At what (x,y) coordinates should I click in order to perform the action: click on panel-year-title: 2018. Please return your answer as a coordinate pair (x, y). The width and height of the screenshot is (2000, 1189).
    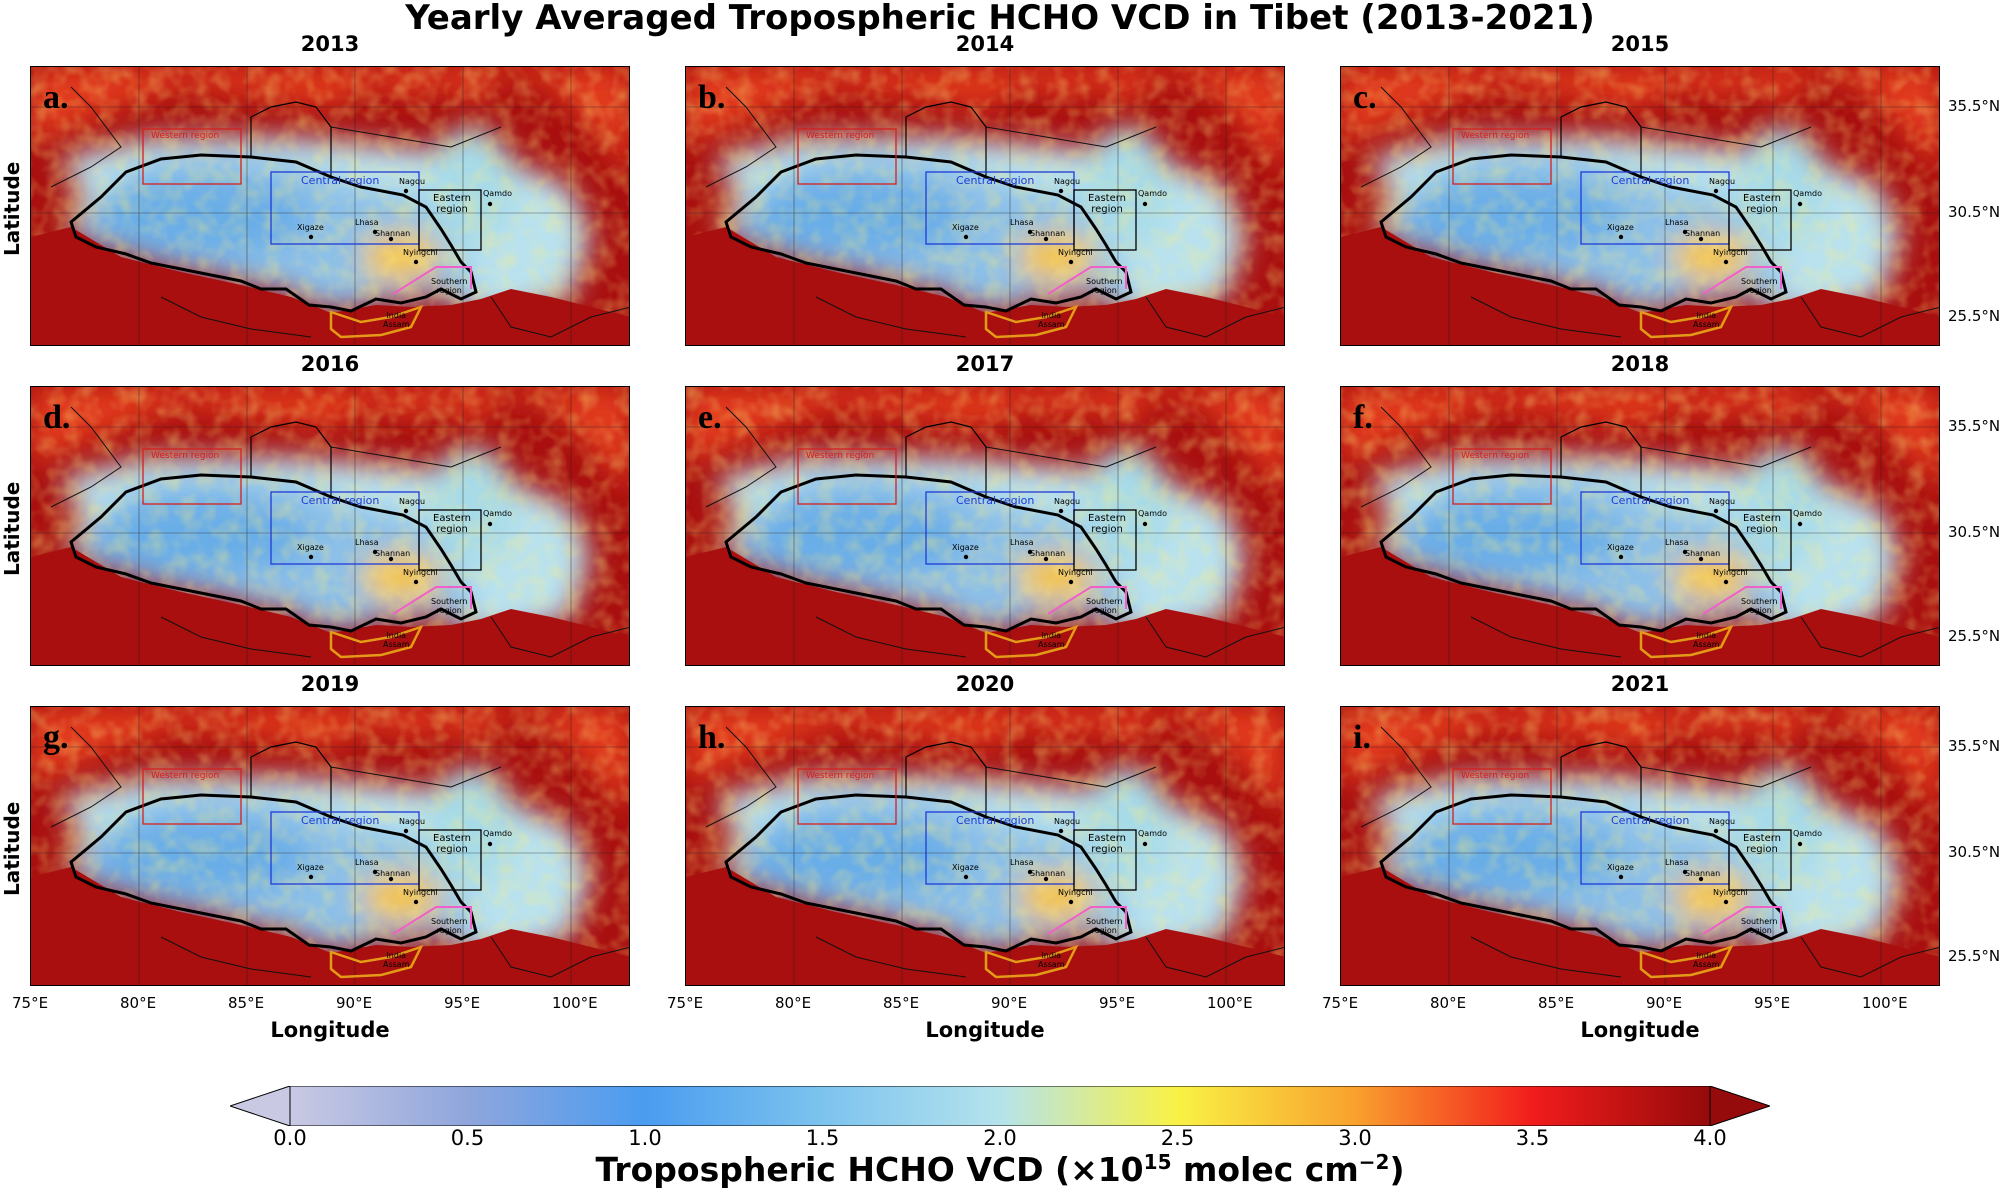
    Looking at the image, I should click on (1640, 364).